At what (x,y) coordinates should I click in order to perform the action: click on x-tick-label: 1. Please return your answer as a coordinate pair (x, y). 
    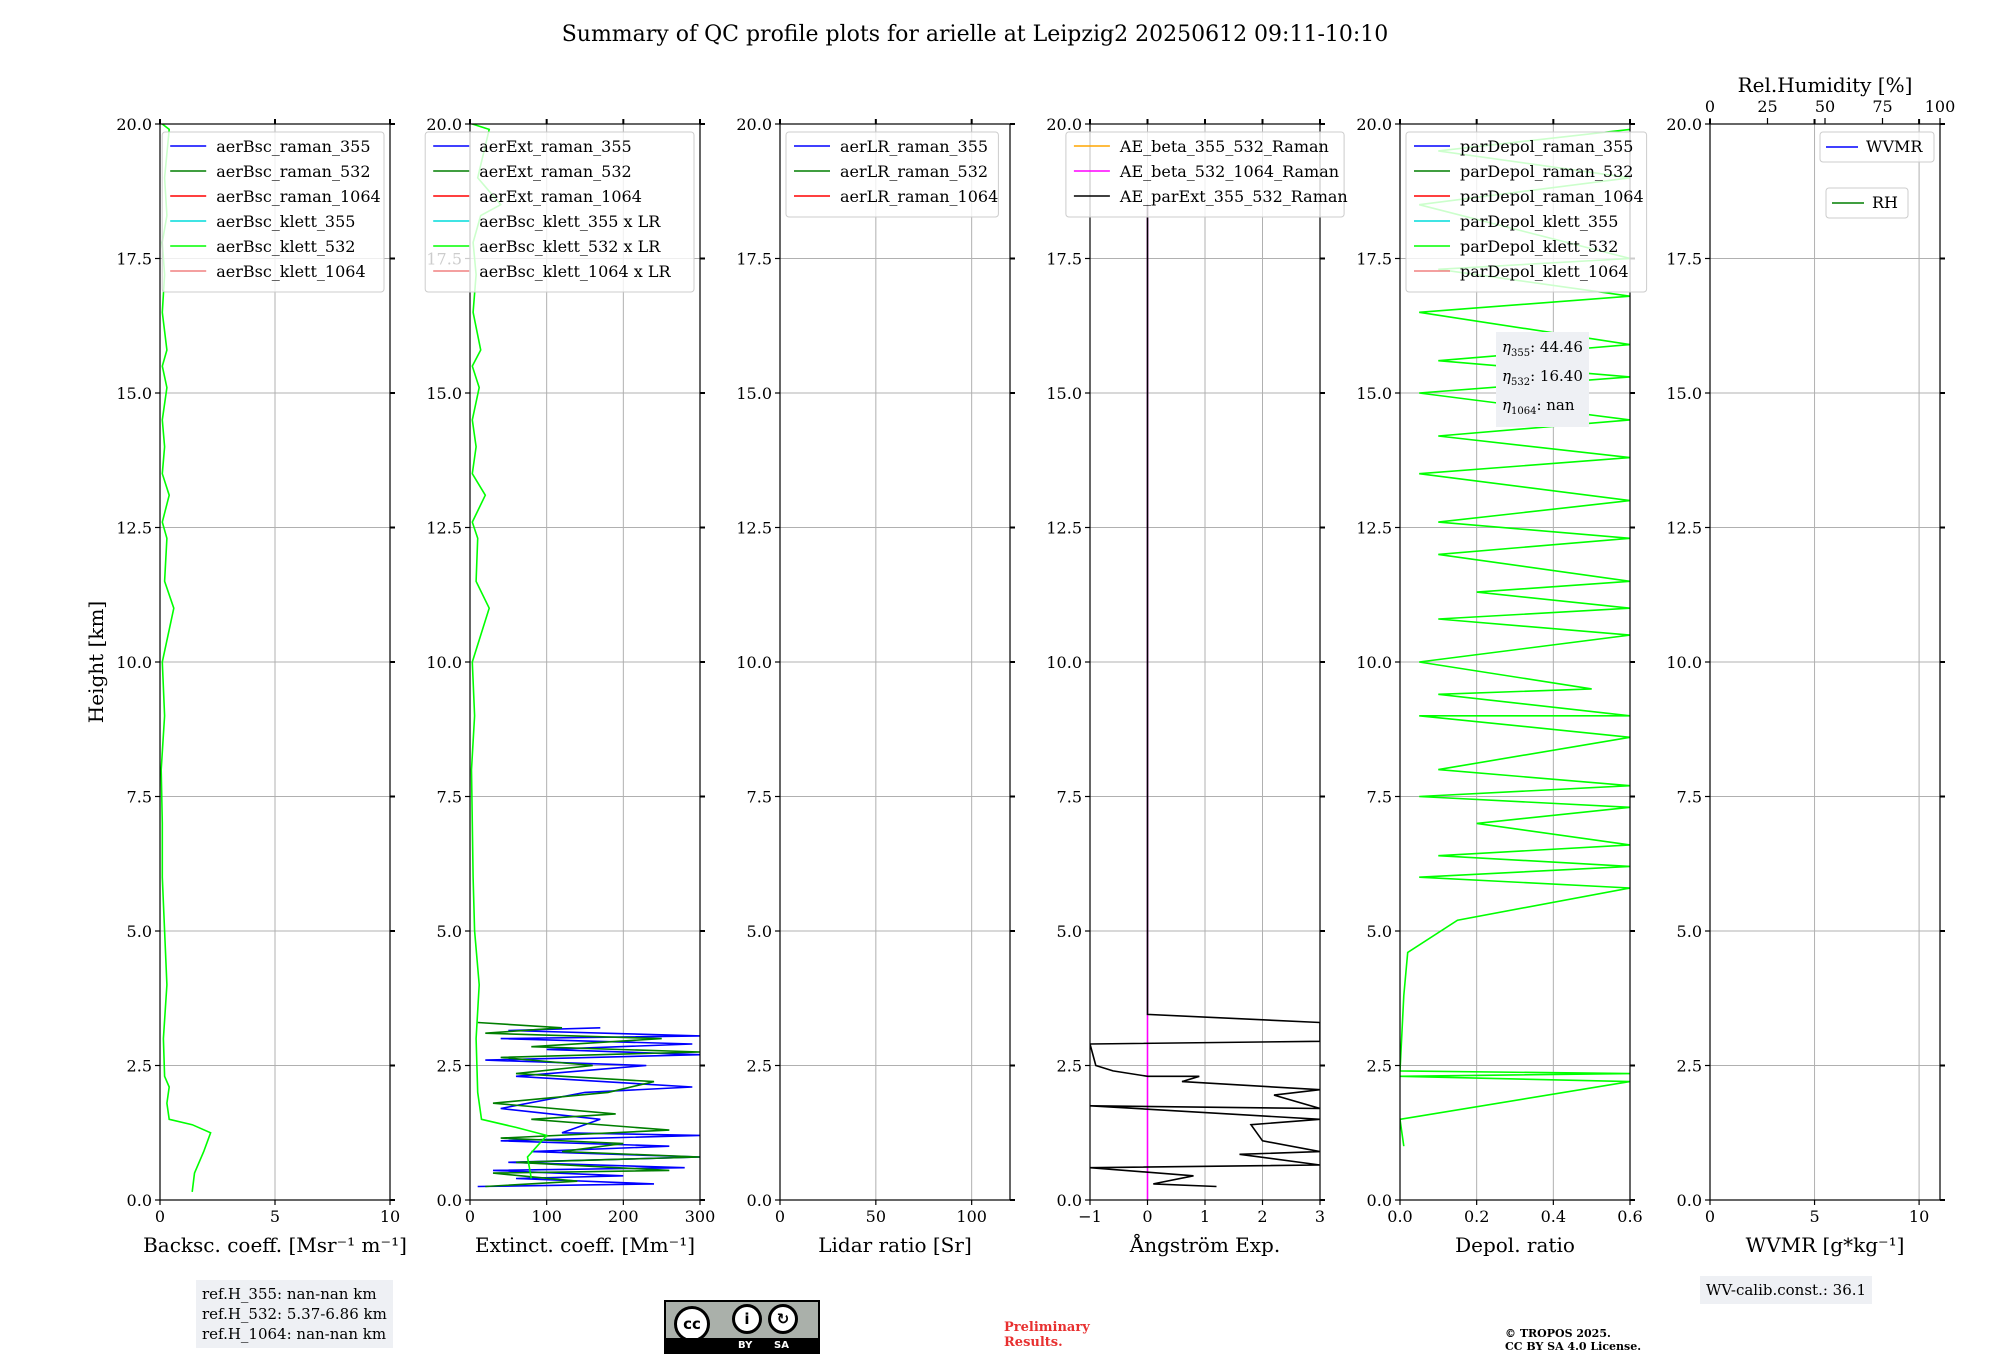
    Looking at the image, I should click on (1205, 1216).